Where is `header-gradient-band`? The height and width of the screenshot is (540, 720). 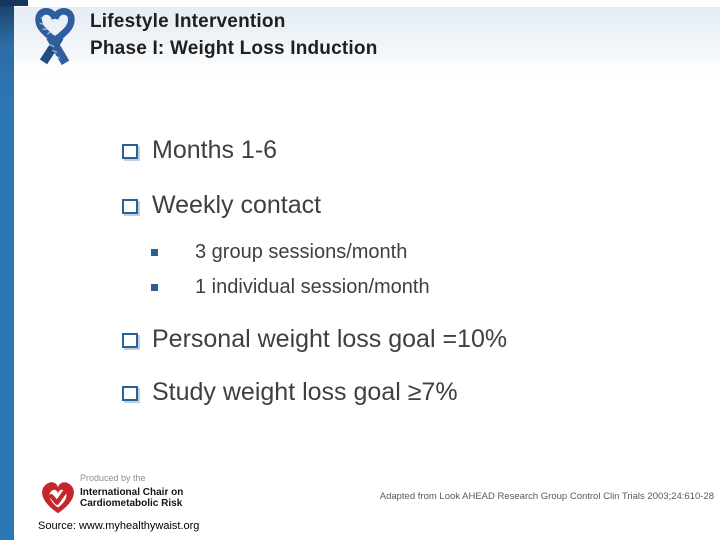
header-gradient-band is located at coordinates (367, 41).